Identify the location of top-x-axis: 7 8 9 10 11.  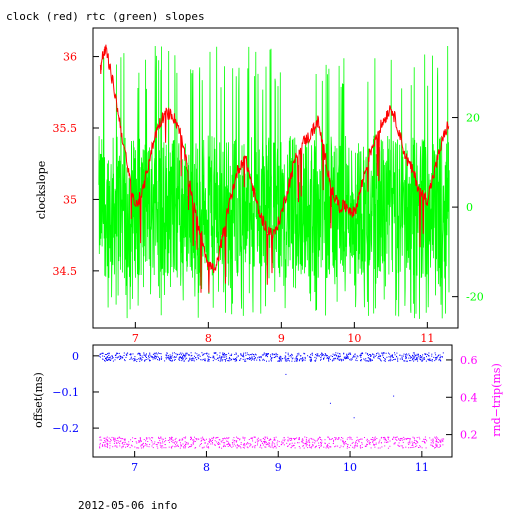
(283, 333).